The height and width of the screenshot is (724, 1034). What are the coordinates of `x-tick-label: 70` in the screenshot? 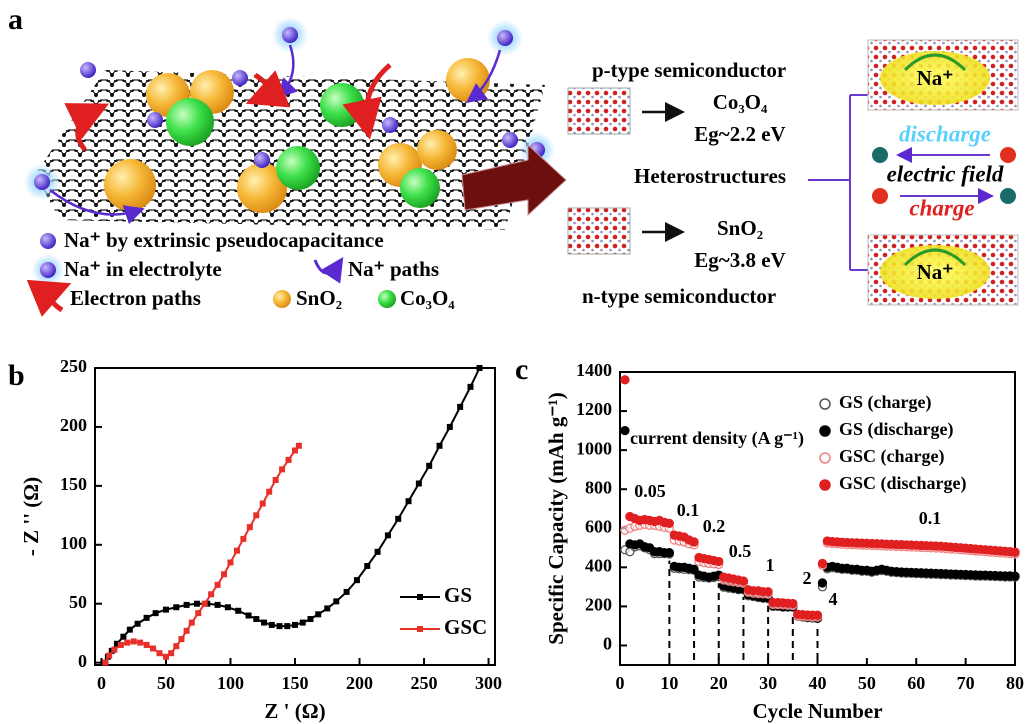 It's located at (966, 683).